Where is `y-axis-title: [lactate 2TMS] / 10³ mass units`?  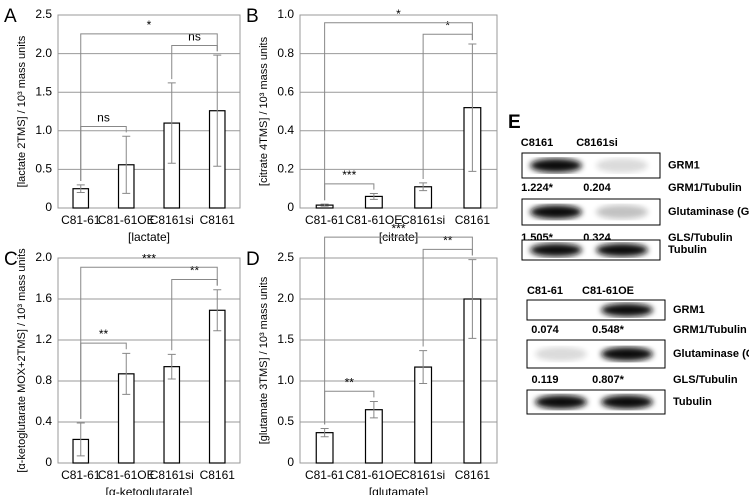 y-axis-title: [lactate 2TMS] / 10³ mass units is located at coordinates (22, 111).